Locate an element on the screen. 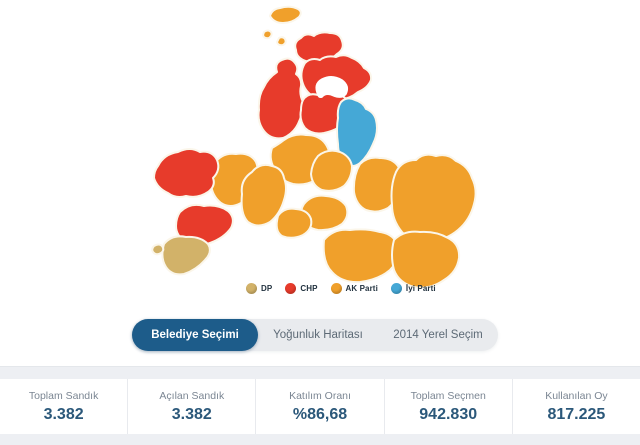  tab-belediye-secimi: Belediye Seçimi is located at coordinates (195, 335).